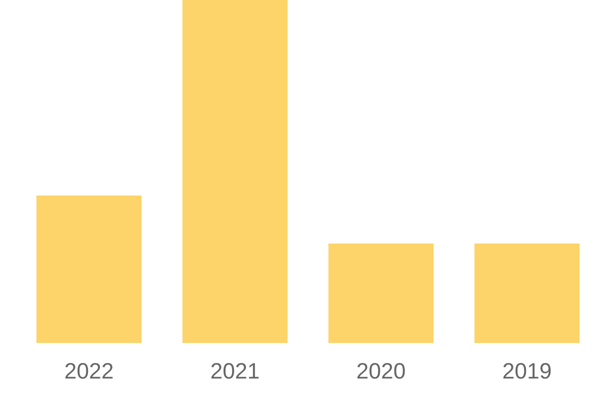 The height and width of the screenshot is (400, 600). Describe the element at coordinates (527, 371) in the screenshot. I see `x-tick-label: 2019` at that location.